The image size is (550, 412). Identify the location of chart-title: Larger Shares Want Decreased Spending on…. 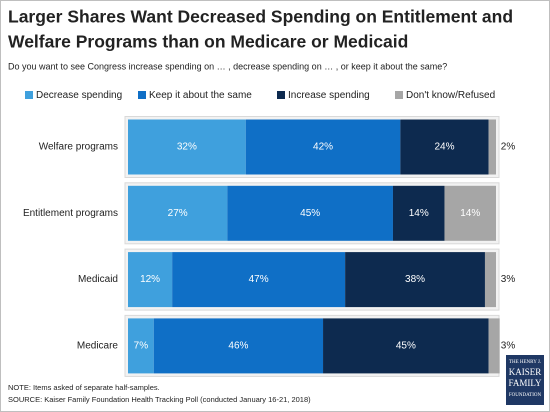
(260, 17).